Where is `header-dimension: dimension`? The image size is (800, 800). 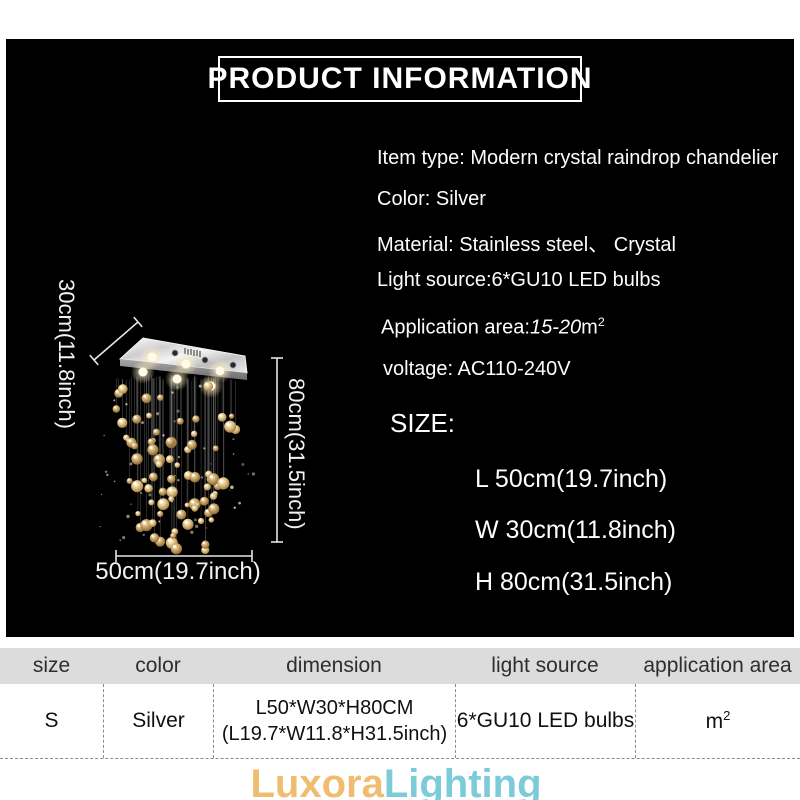 header-dimension: dimension is located at coordinates (334, 665).